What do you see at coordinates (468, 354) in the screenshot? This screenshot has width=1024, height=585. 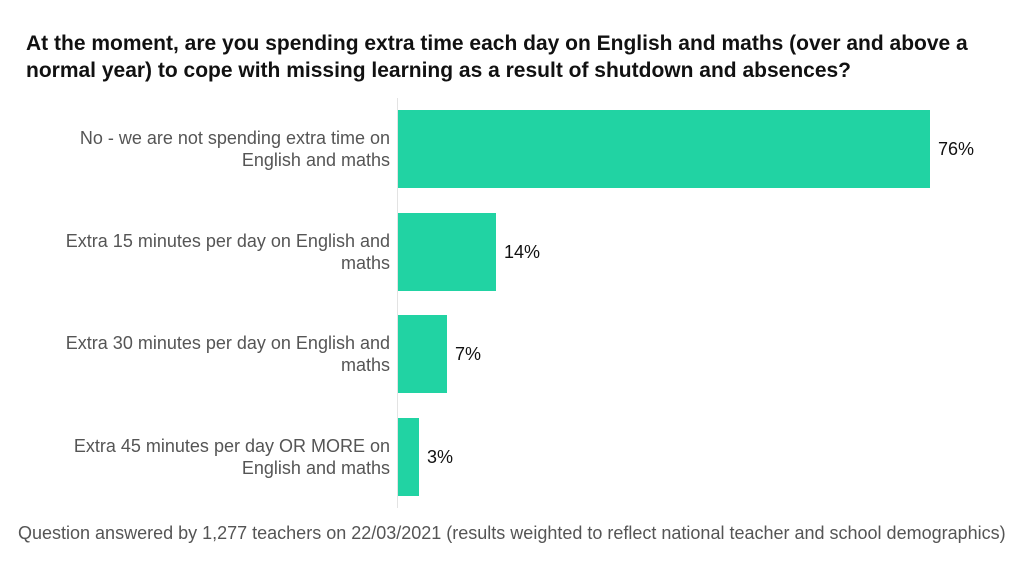 I see `value-label: 7%` at bounding box center [468, 354].